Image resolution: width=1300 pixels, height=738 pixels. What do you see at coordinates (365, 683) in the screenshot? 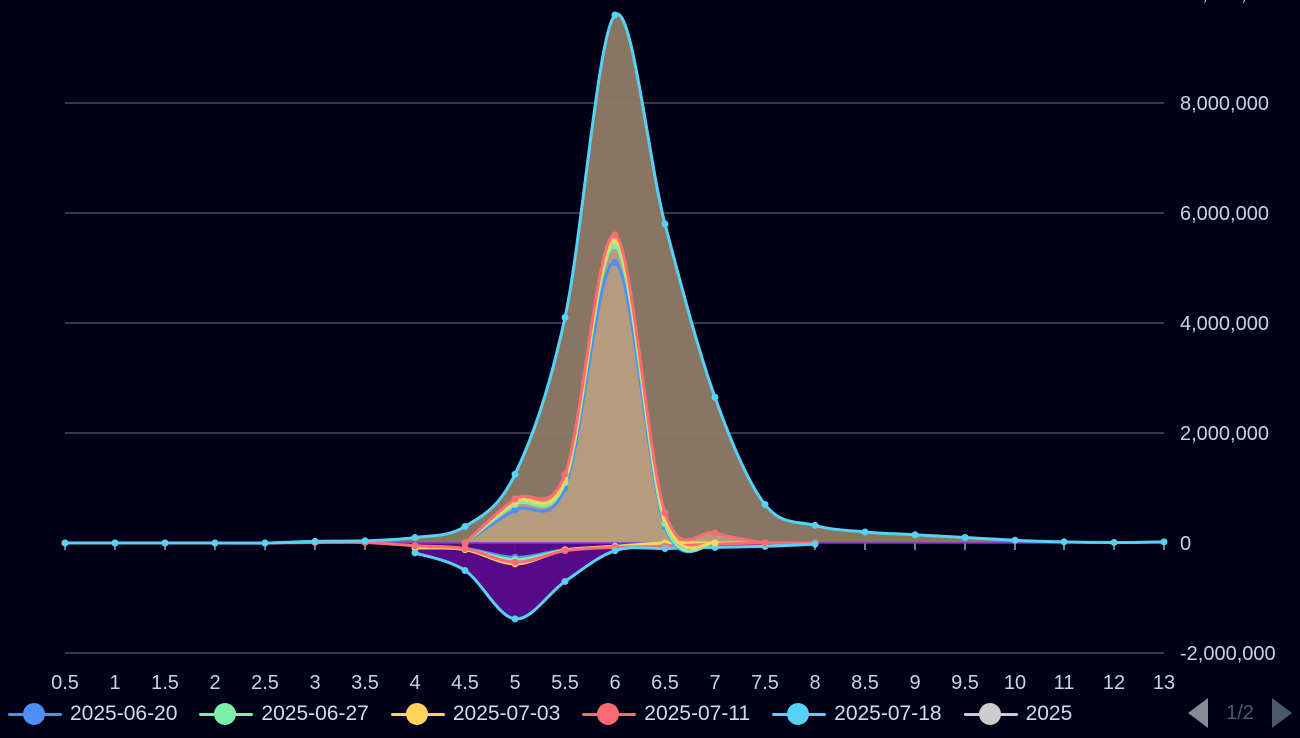
I see `x-tick-label: 3.5` at bounding box center [365, 683].